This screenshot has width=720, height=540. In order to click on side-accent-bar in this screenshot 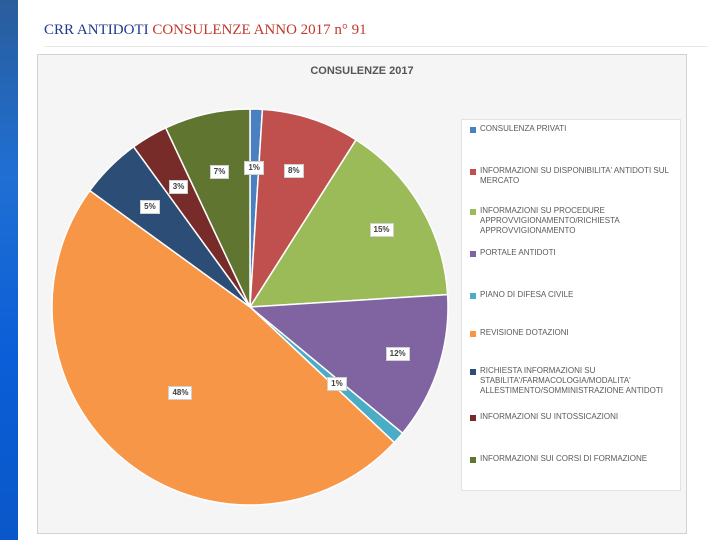, I will do `click(9, 270)`.